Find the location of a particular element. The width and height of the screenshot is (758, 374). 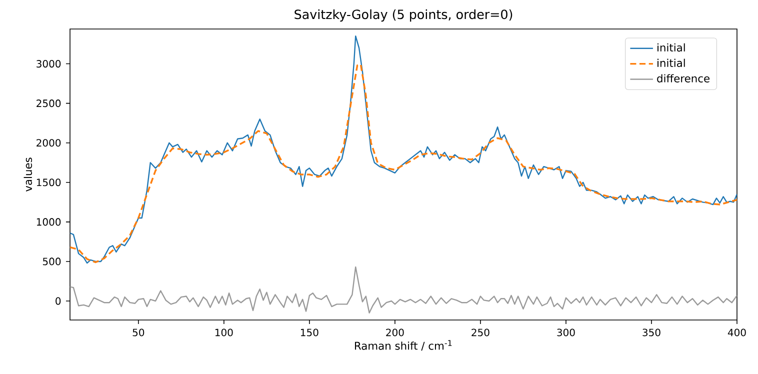

y-tick-label: 2000 is located at coordinates (48, 143).